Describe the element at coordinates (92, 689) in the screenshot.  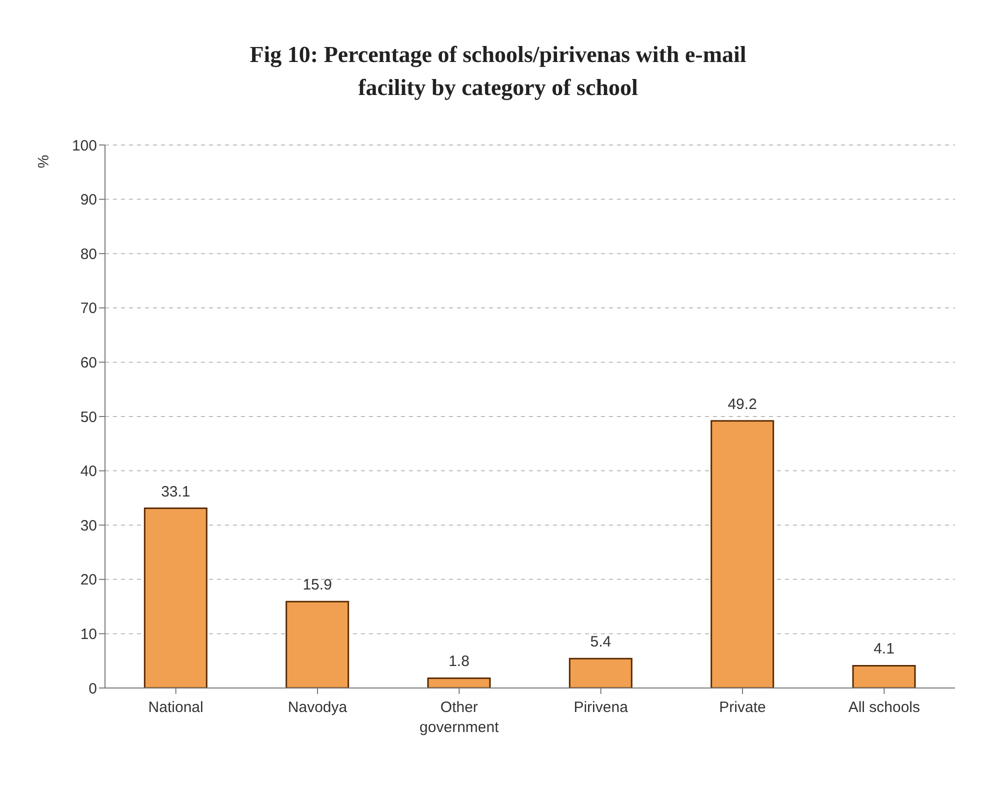
I see `y-tick-label: 0` at that location.